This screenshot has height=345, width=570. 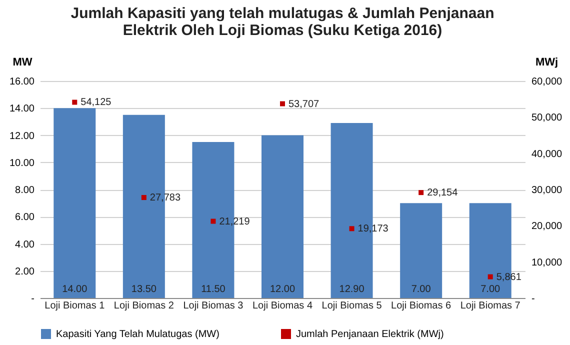 What do you see at coordinates (22, 82) in the screenshot?
I see `y-tick-label: 16.00` at bounding box center [22, 82].